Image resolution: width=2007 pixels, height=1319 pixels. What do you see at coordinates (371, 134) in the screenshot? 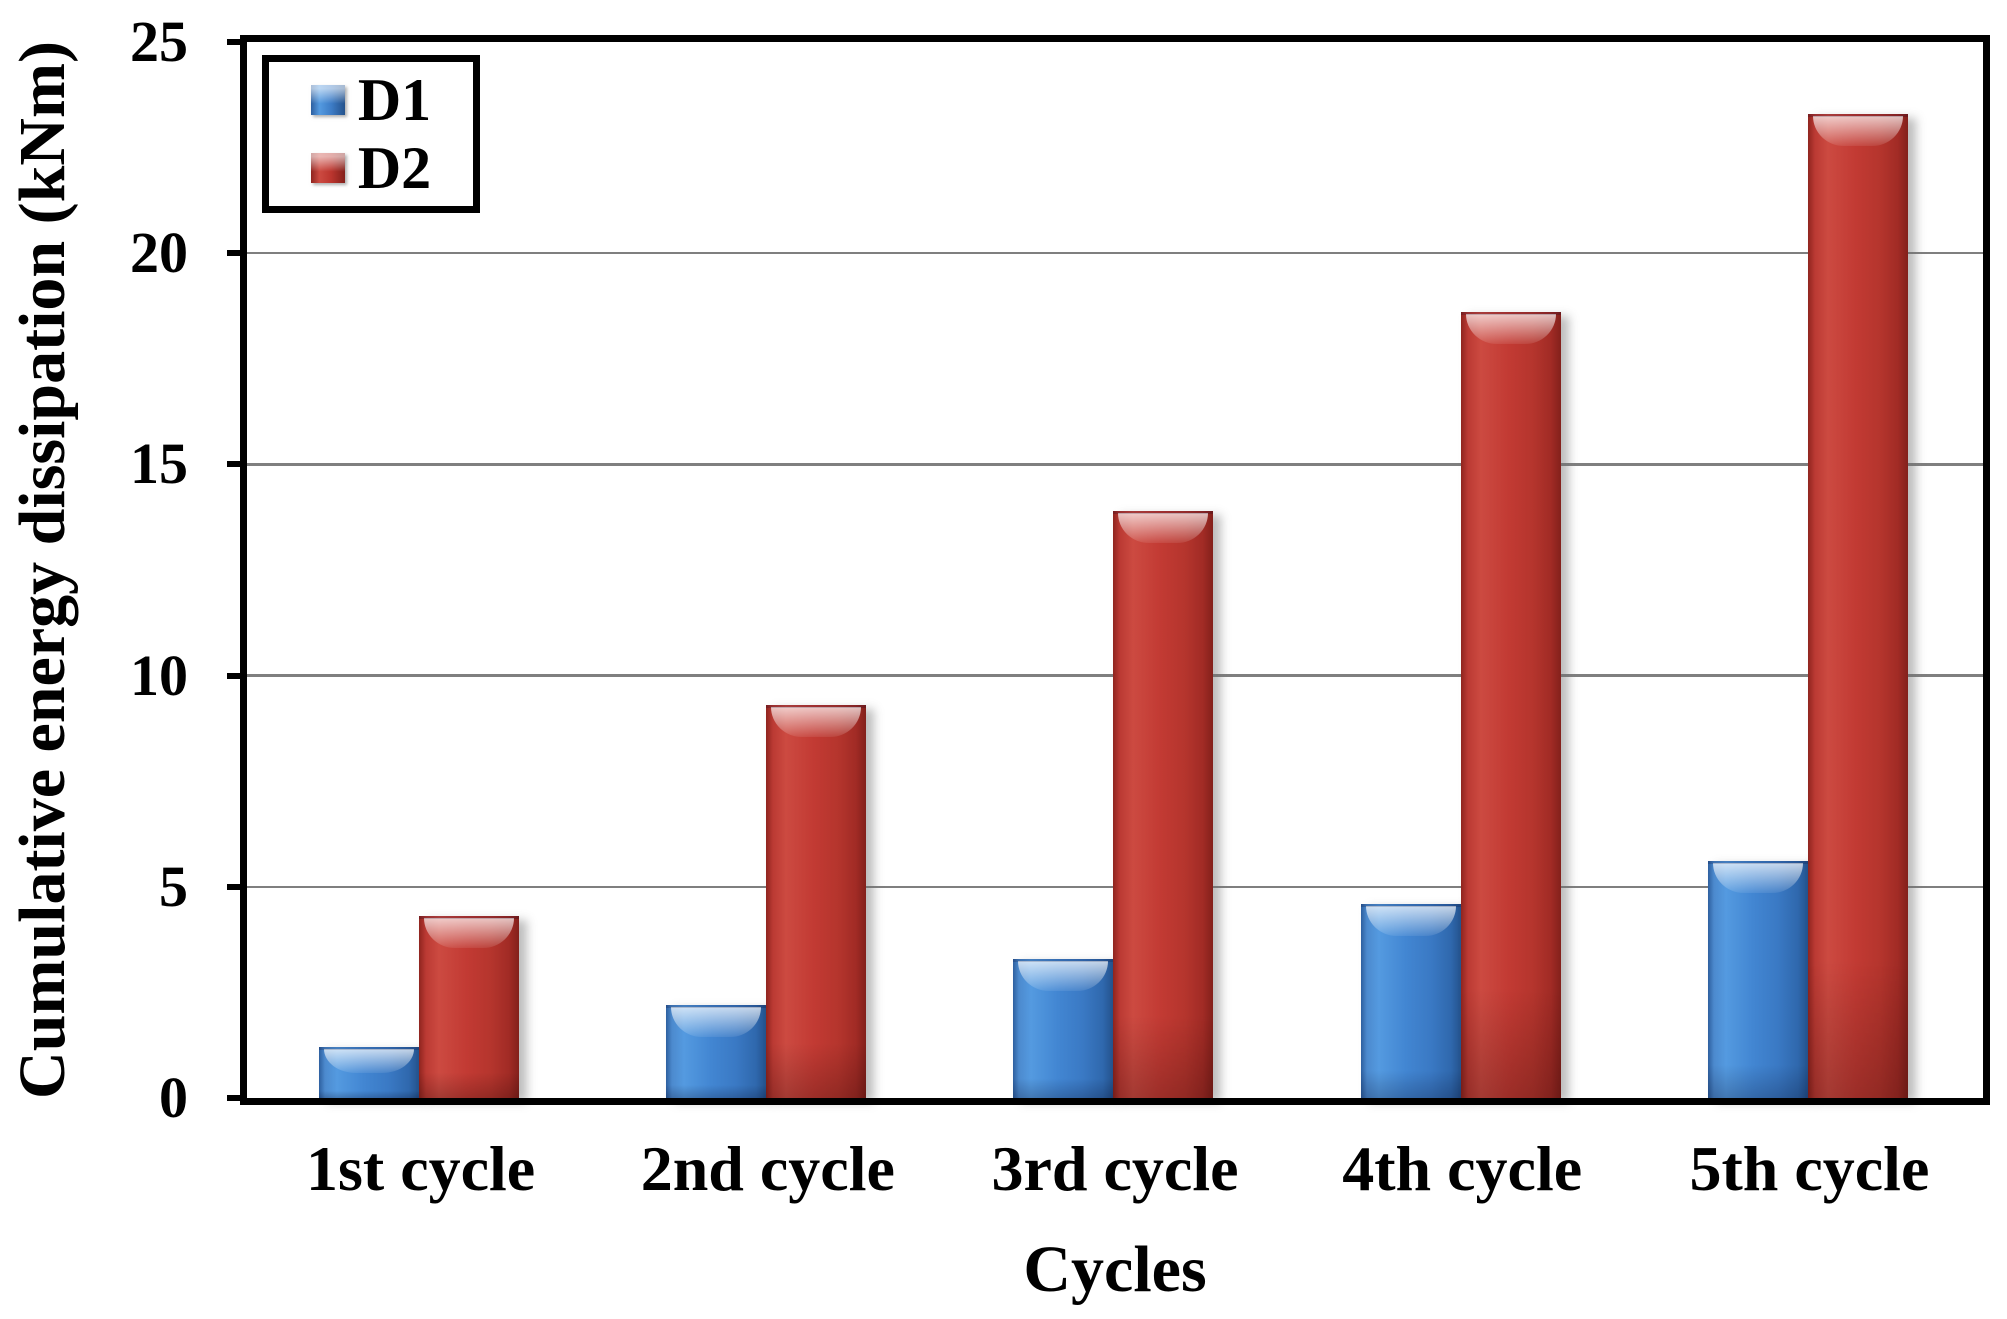
I see `legend: D1 D2` at bounding box center [371, 134].